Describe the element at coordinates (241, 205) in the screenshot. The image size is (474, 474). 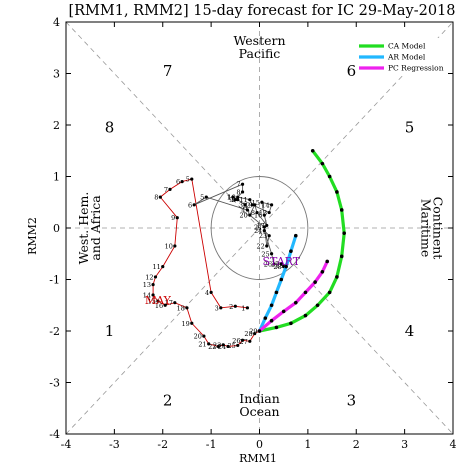
I see `observed-upper-point-label-3: 3` at that location.